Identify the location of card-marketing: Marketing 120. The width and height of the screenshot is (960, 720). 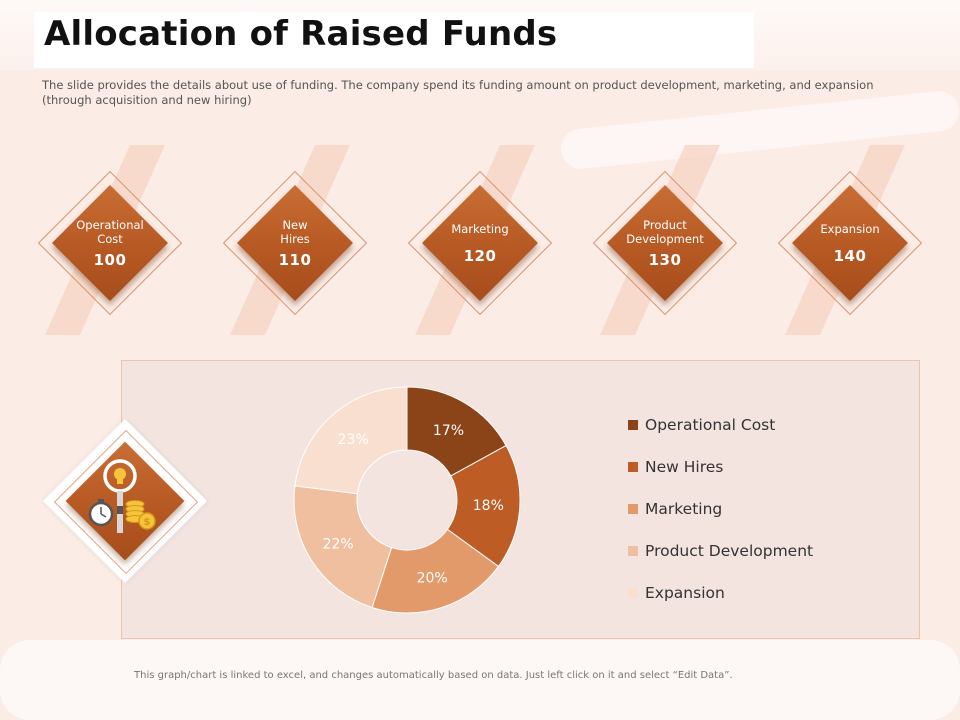
(480, 243).